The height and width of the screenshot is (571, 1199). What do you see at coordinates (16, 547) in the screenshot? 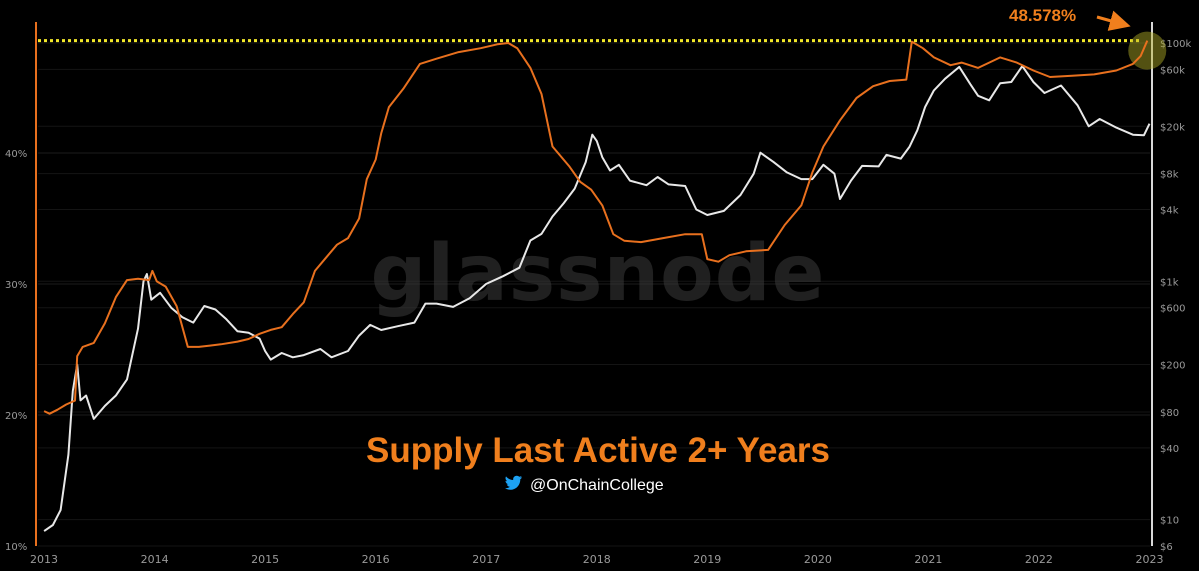
I see `left-axis-tick-label: 10%` at bounding box center [16, 547].